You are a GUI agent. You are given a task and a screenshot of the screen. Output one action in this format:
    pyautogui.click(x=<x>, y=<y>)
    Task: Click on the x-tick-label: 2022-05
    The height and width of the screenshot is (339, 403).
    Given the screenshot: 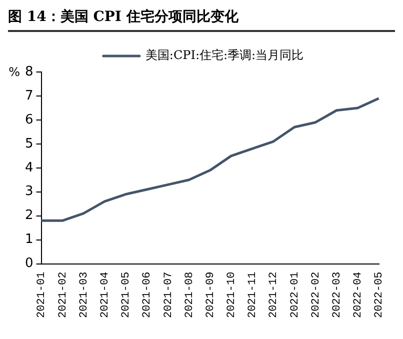 What is the action you would take?
    pyautogui.click(x=380, y=295)
    